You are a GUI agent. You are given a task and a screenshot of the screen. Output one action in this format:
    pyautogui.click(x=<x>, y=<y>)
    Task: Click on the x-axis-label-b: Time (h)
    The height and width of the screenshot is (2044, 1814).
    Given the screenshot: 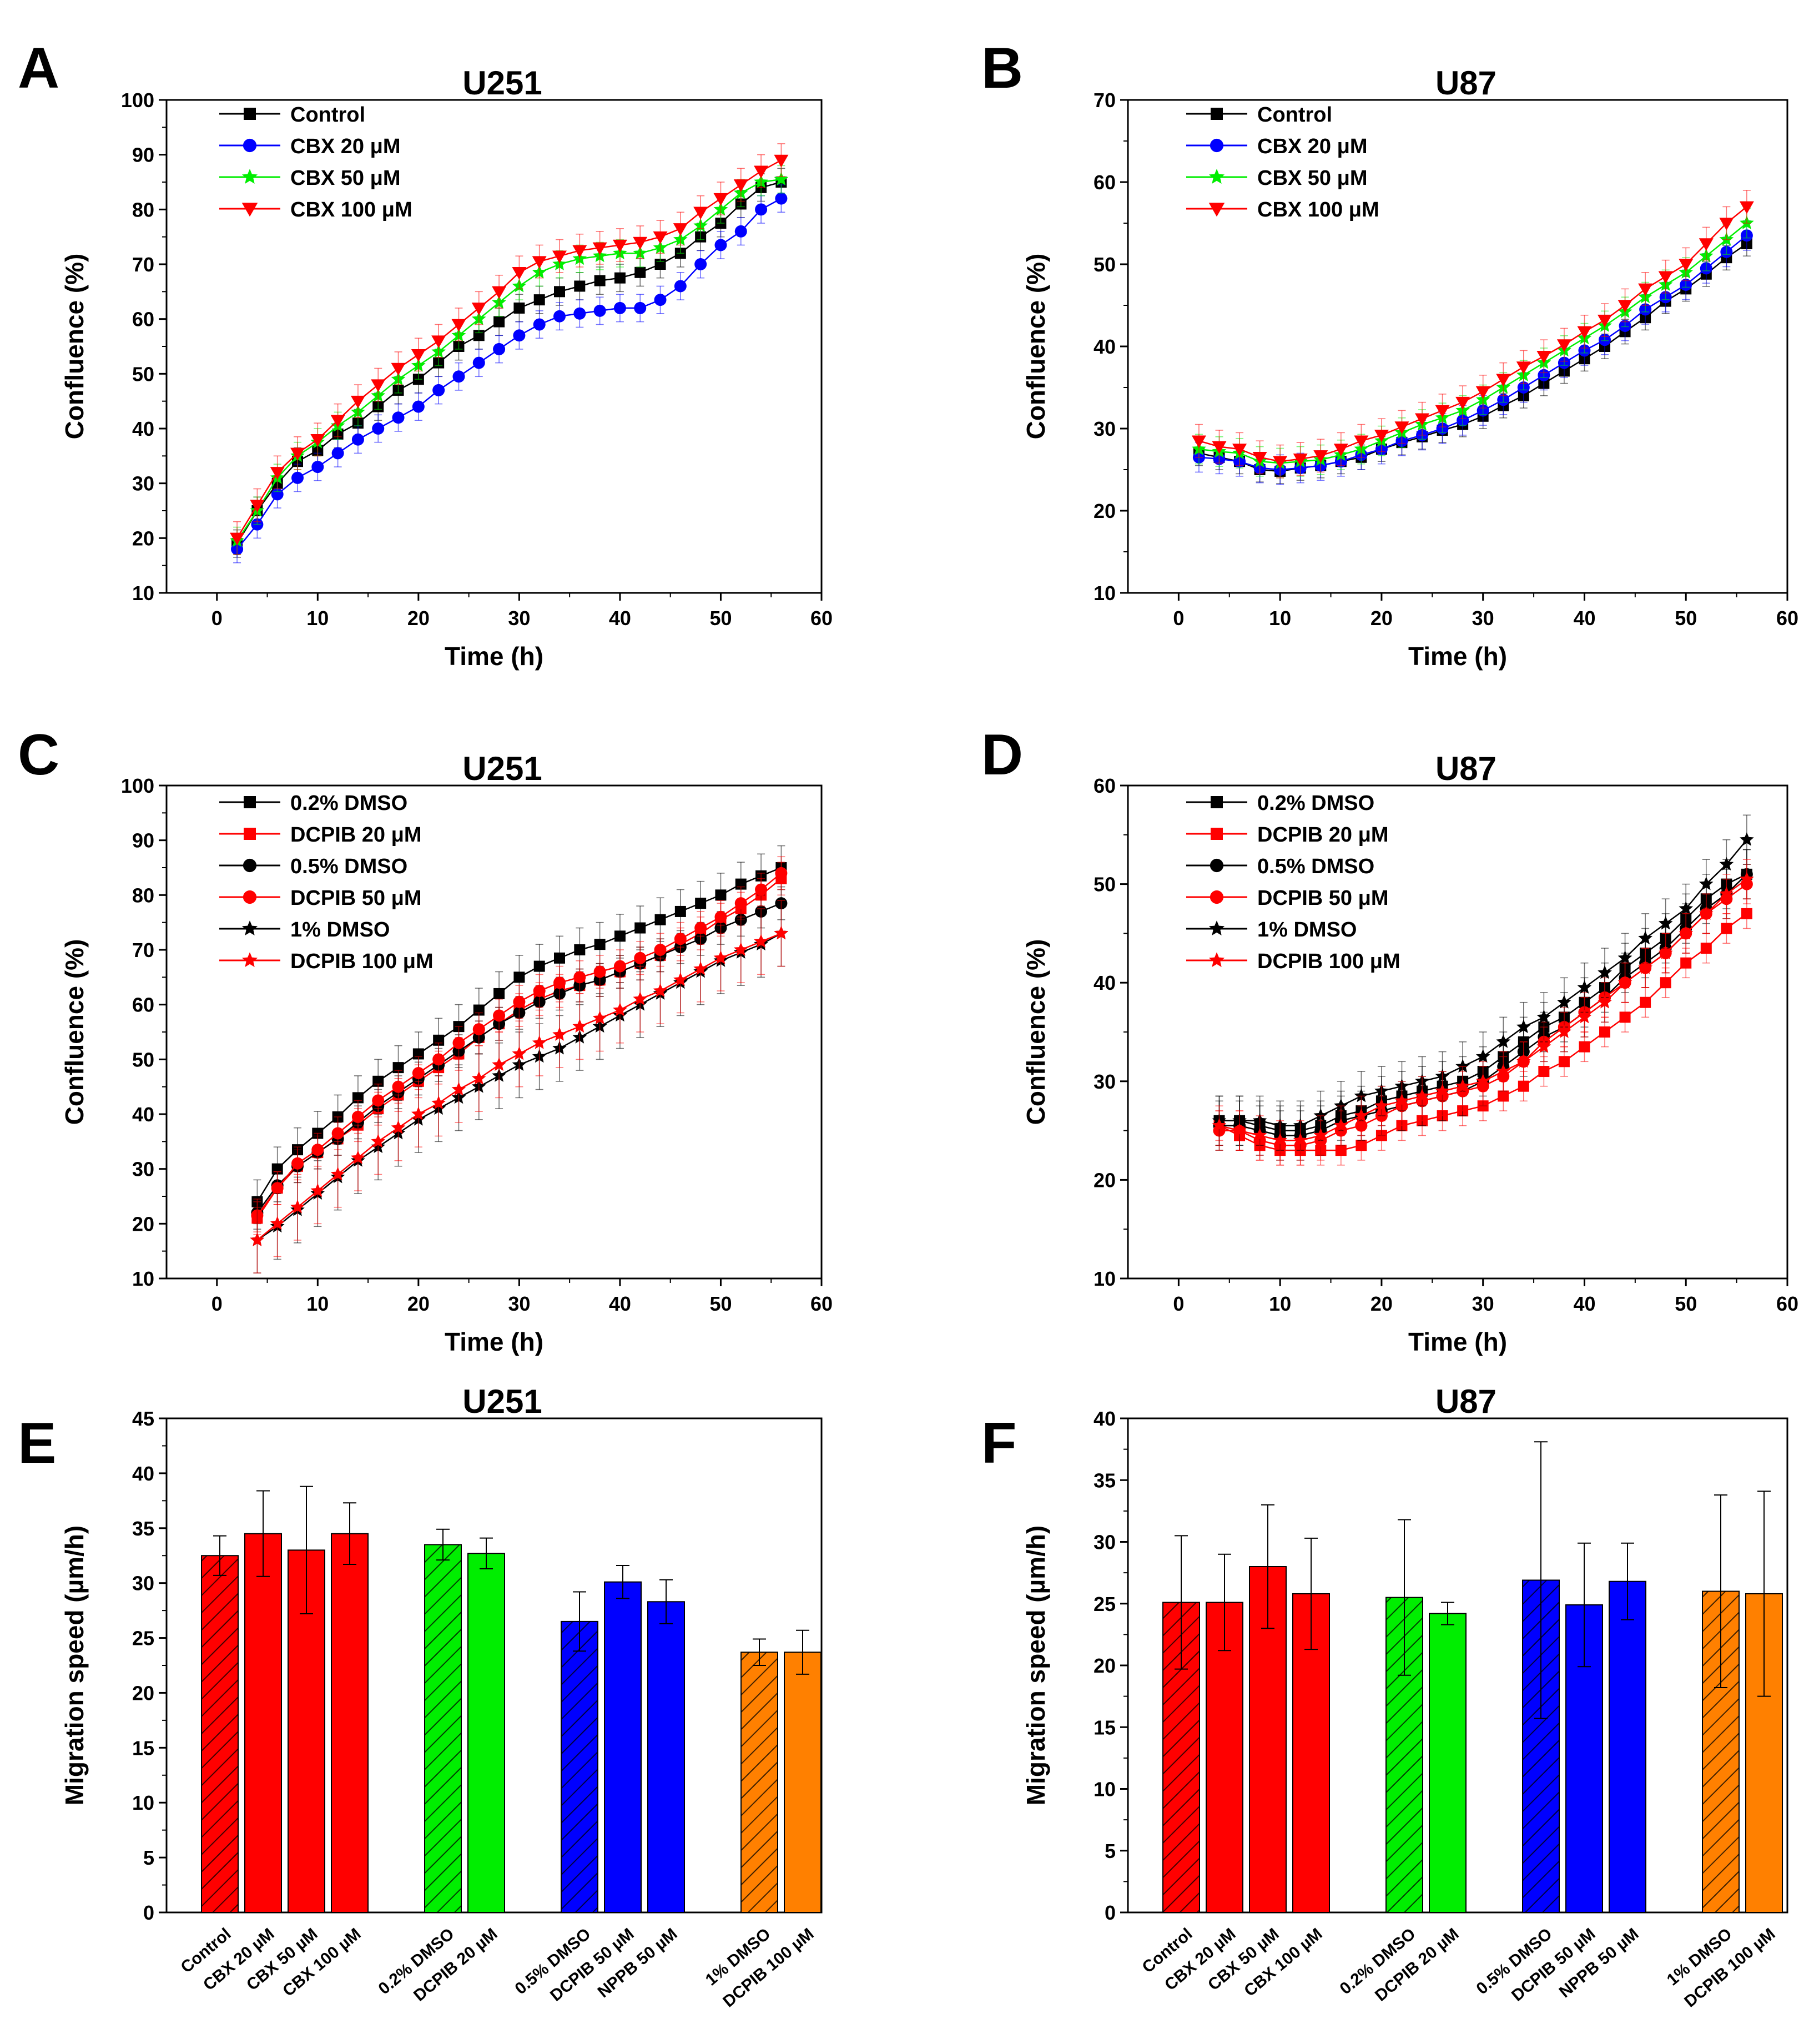 What is the action you would take?
    pyautogui.click(x=1457, y=656)
    